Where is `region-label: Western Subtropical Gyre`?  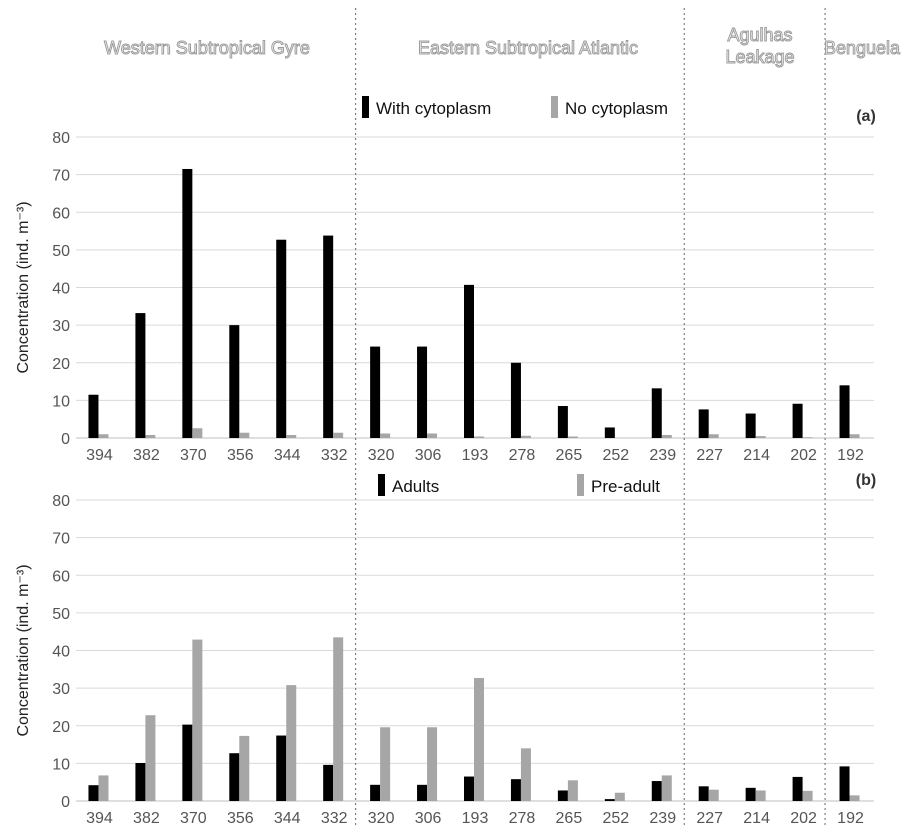 region-label: Western Subtropical Gyre is located at coordinates (207, 48).